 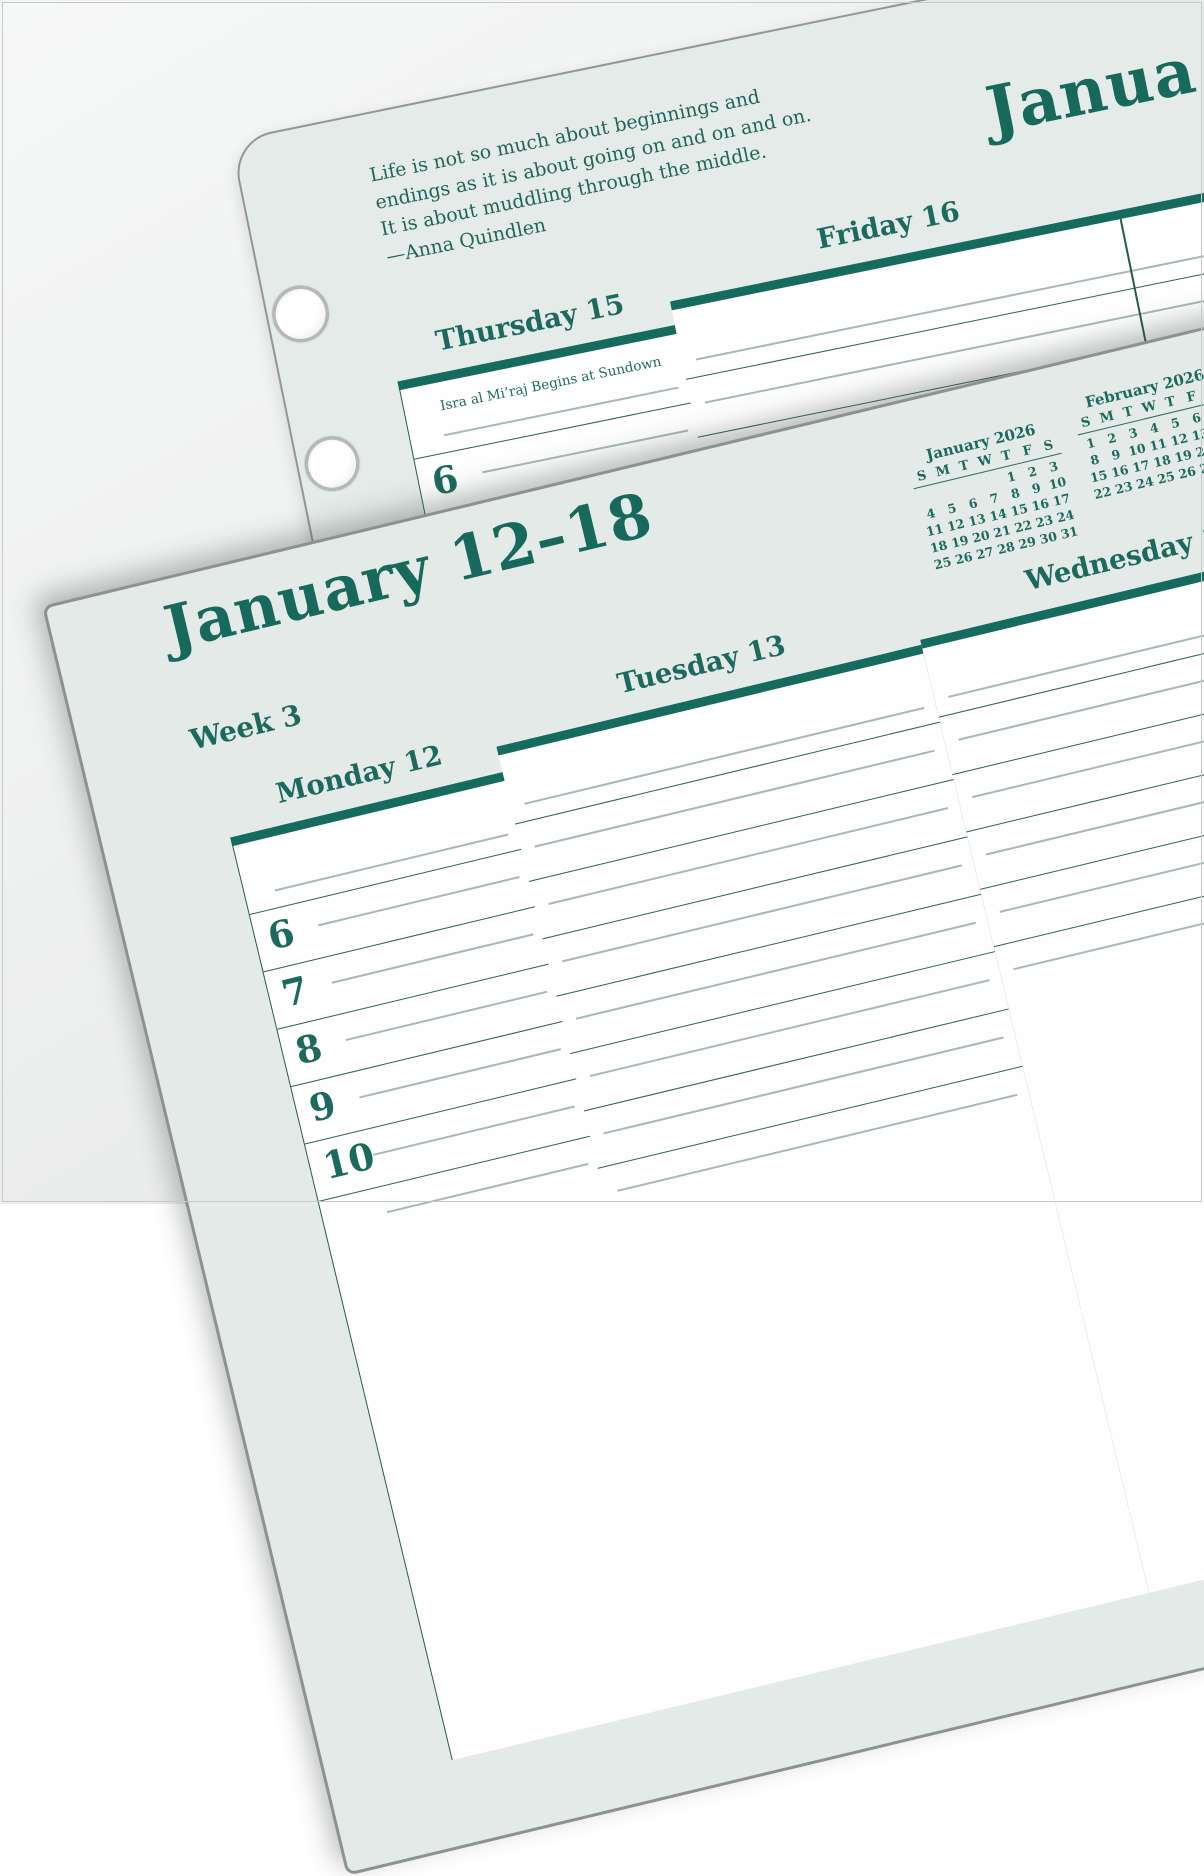 I want to click on hour-number: 9, so click(x=322, y=1106).